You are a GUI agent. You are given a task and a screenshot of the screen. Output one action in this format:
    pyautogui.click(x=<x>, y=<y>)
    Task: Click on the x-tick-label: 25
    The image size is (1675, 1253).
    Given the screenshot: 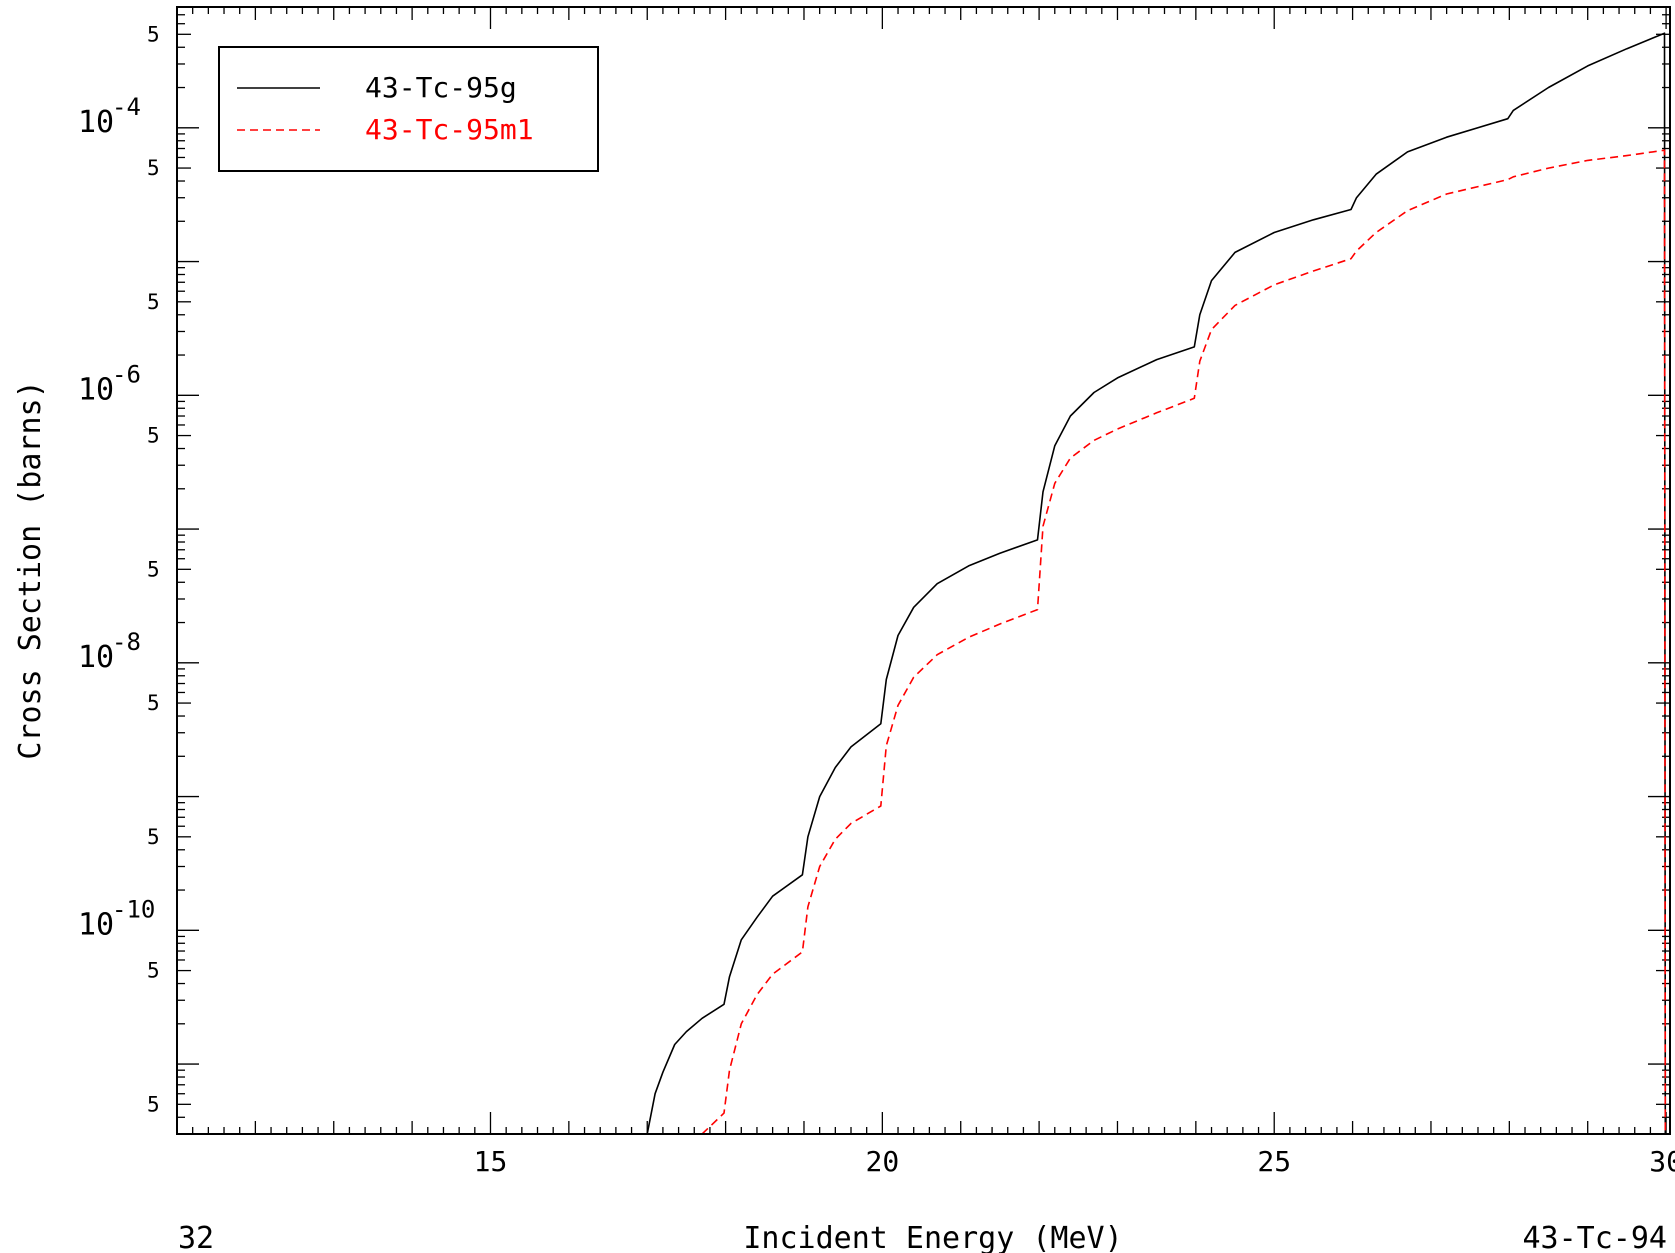 What is the action you would take?
    pyautogui.click(x=1274, y=1161)
    